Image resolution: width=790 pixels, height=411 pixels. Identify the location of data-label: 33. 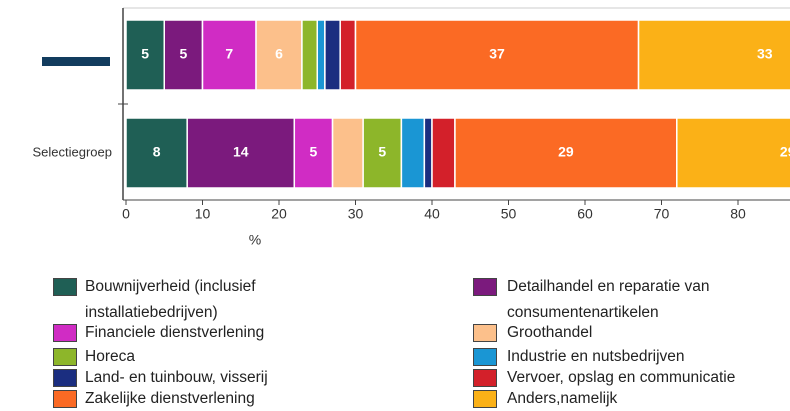
(765, 54).